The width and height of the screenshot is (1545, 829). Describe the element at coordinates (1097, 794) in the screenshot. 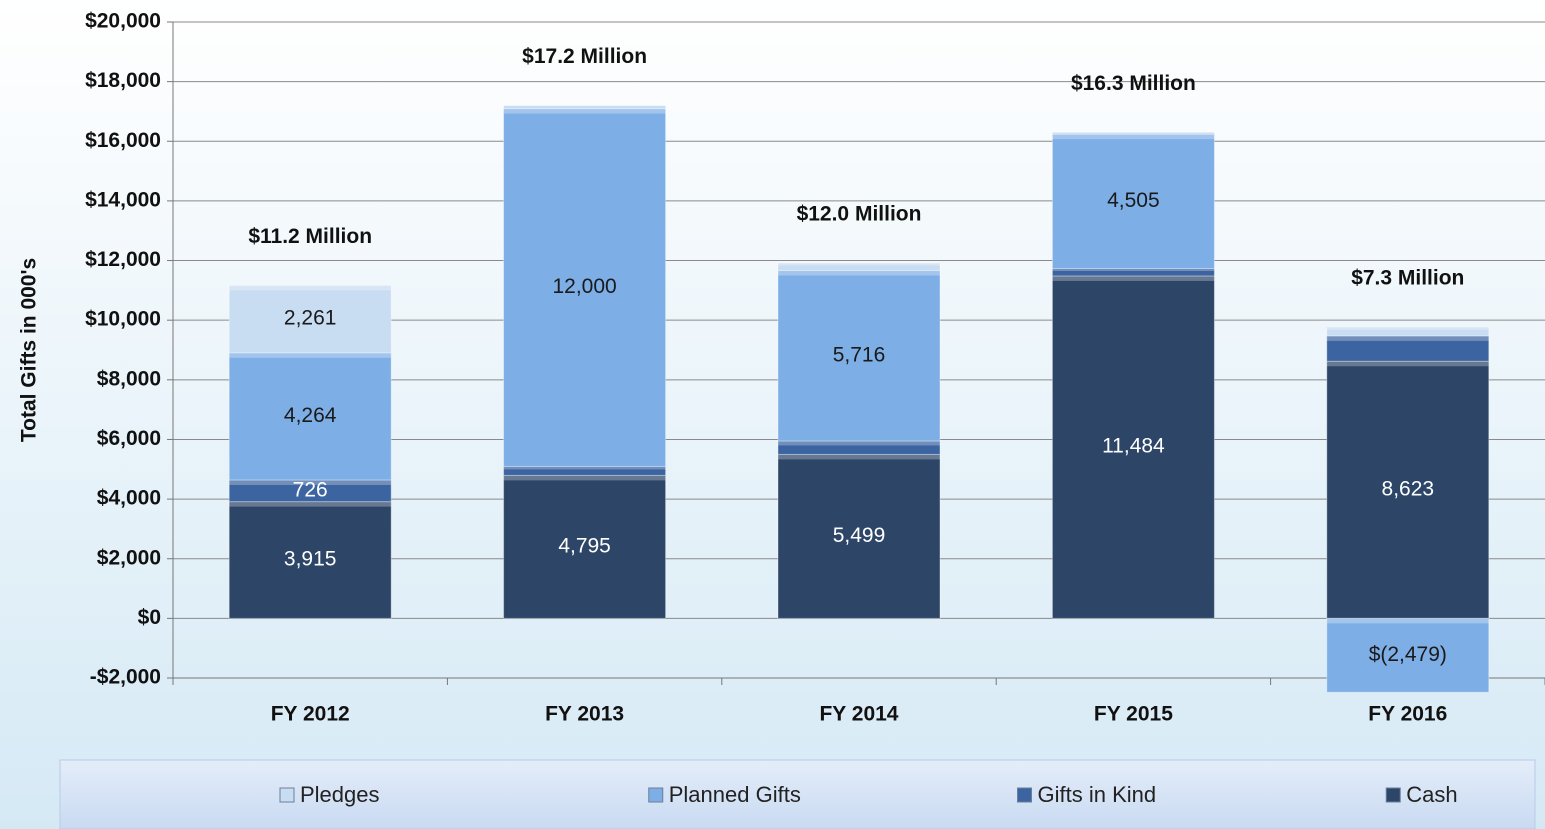

I see `legend-label: Gifts in Kind` at that location.